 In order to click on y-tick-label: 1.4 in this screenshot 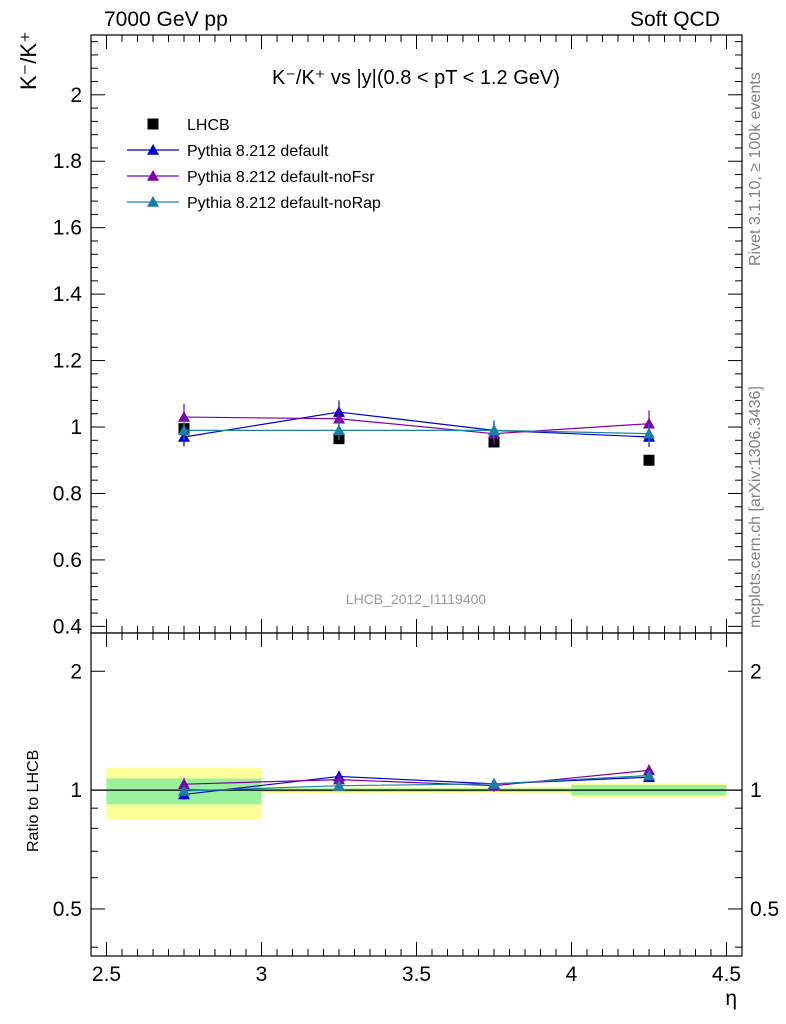, I will do `click(68, 294)`.